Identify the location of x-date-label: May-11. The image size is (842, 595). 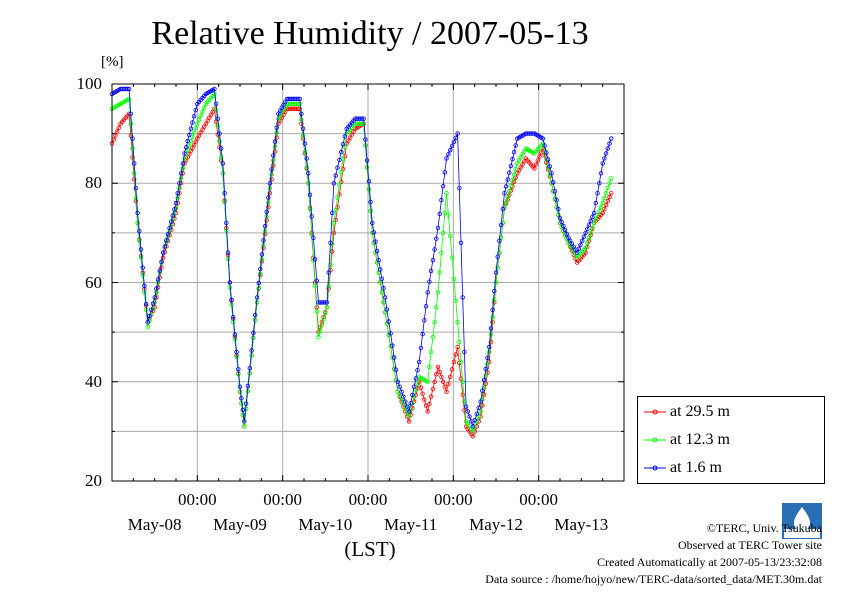
(411, 524).